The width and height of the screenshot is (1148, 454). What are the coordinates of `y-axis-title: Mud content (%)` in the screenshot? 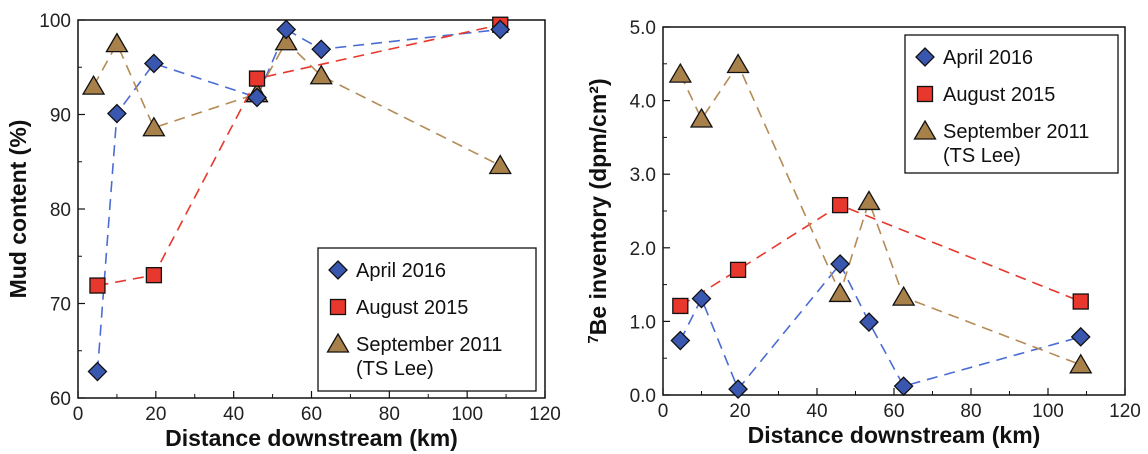 It's located at (18, 209).